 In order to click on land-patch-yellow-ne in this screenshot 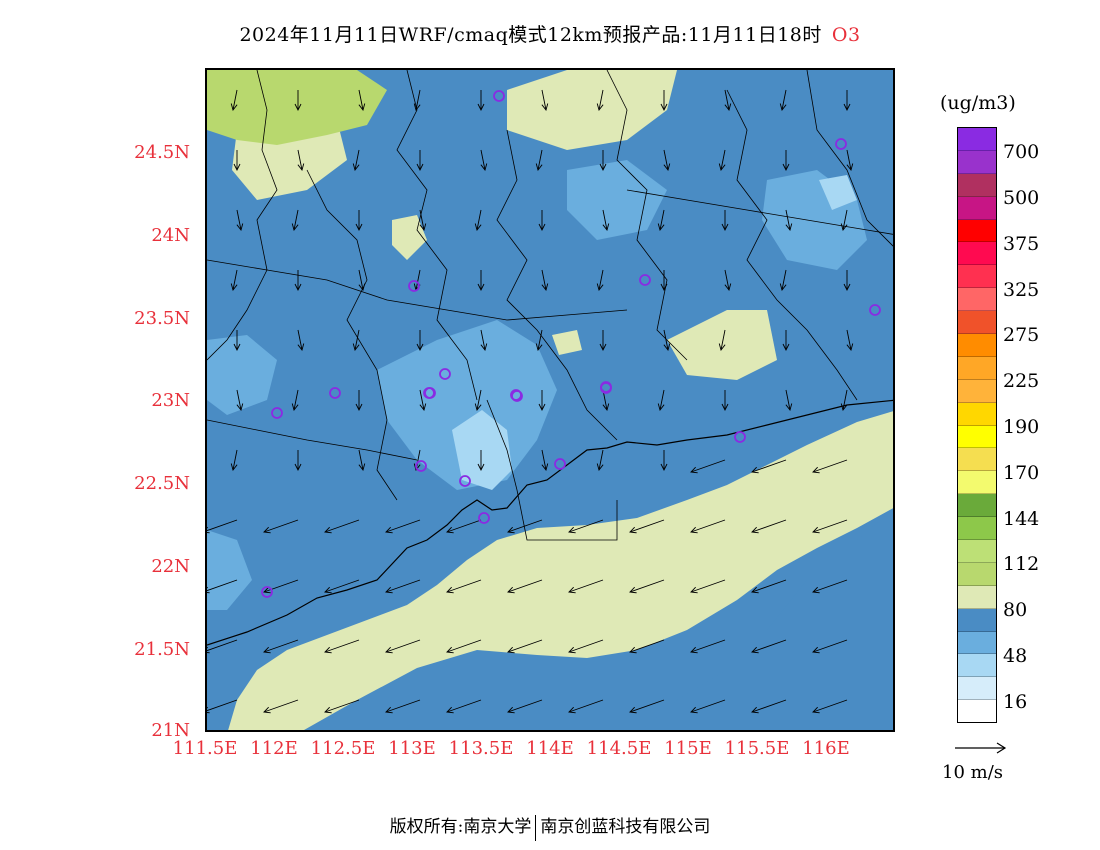, I will do `click(592, 110)`.